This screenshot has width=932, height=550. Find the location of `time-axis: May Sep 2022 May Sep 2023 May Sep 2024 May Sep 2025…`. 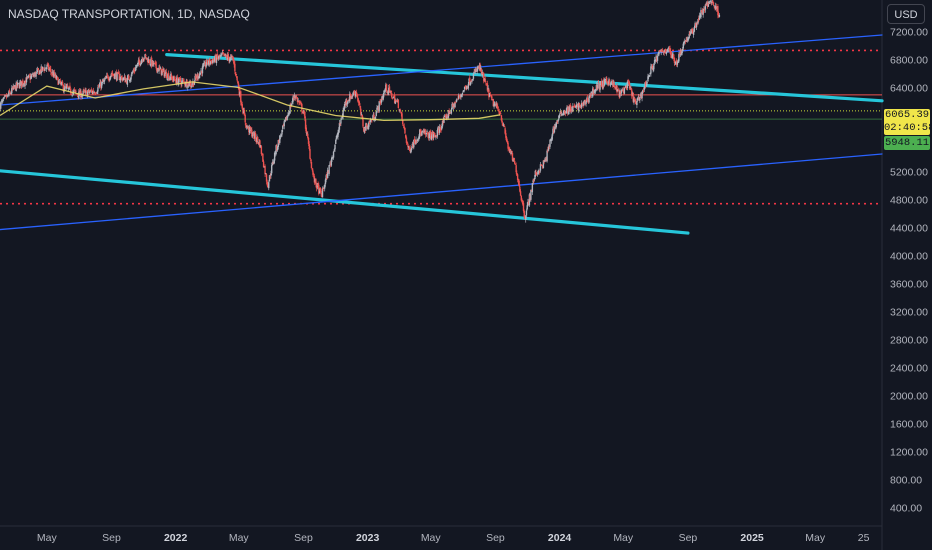

time-axis: May Sep 2022 May Sep 2023 May Sep 2024 May Sep 2025… is located at coordinates (453, 538).